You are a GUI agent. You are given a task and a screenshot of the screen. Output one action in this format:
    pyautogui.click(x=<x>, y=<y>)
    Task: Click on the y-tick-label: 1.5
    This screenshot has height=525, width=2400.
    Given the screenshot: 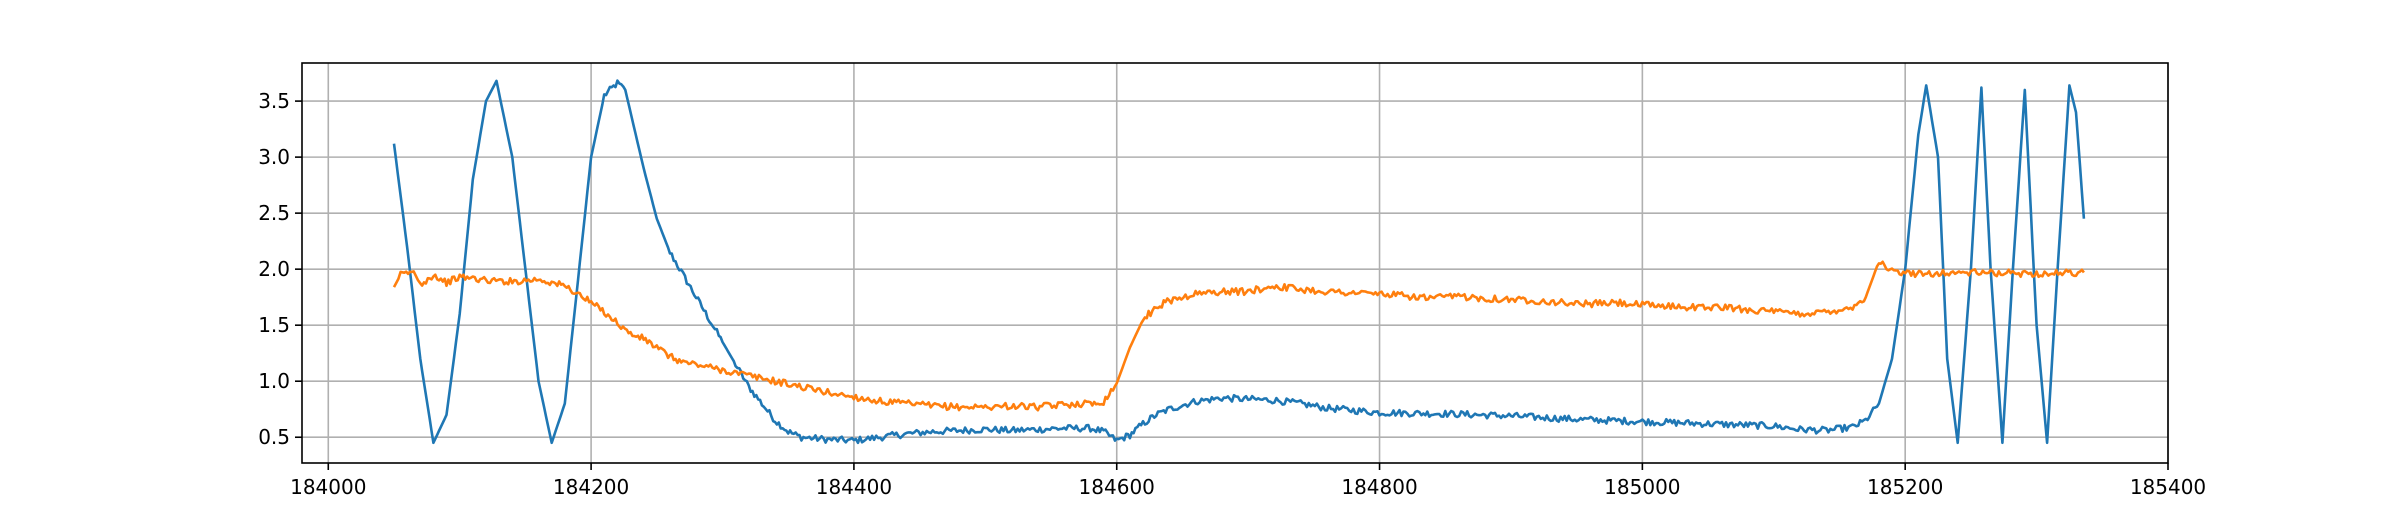 What is the action you would take?
    pyautogui.click(x=274, y=325)
    